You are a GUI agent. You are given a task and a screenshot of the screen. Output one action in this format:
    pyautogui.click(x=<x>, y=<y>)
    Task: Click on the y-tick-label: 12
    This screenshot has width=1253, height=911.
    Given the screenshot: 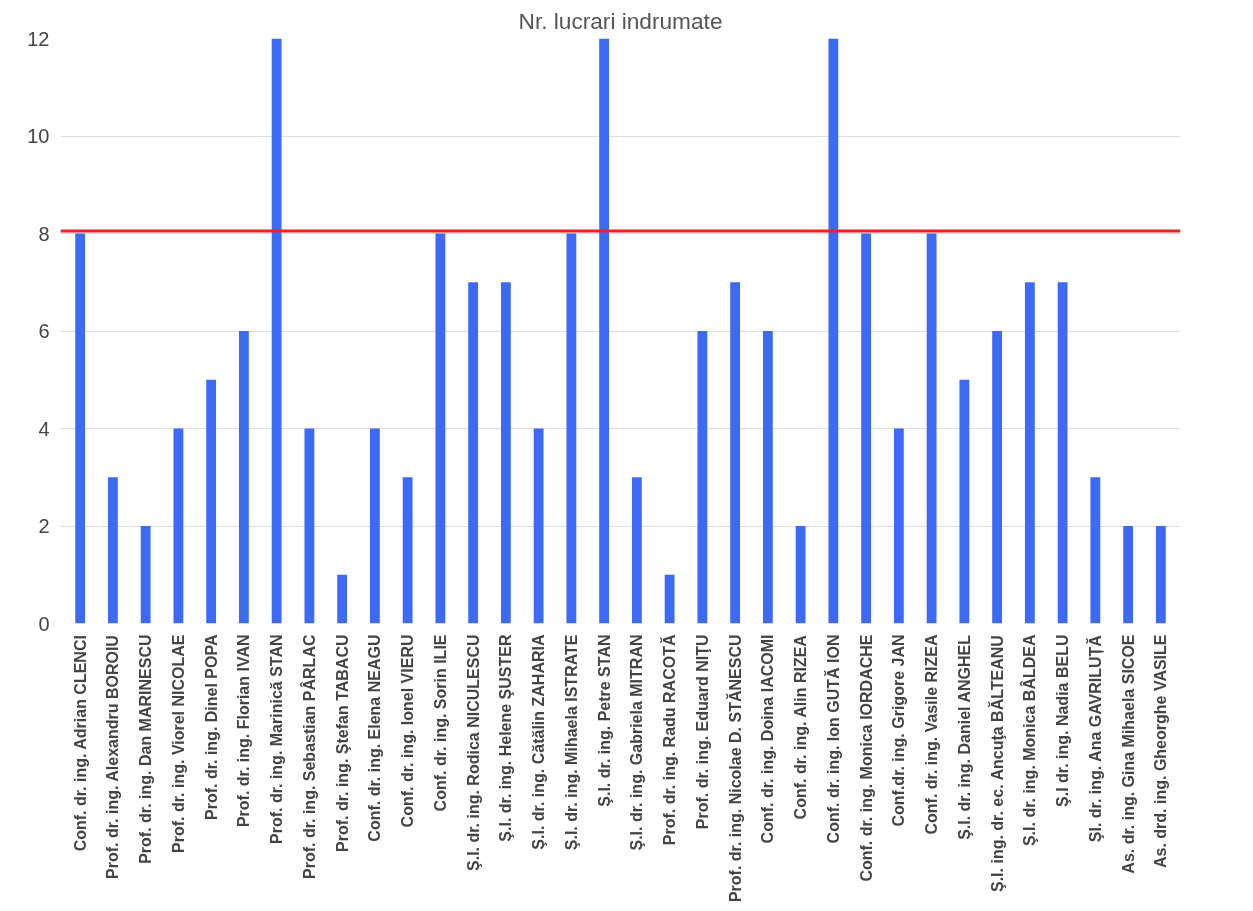 What is the action you would take?
    pyautogui.click(x=38, y=38)
    